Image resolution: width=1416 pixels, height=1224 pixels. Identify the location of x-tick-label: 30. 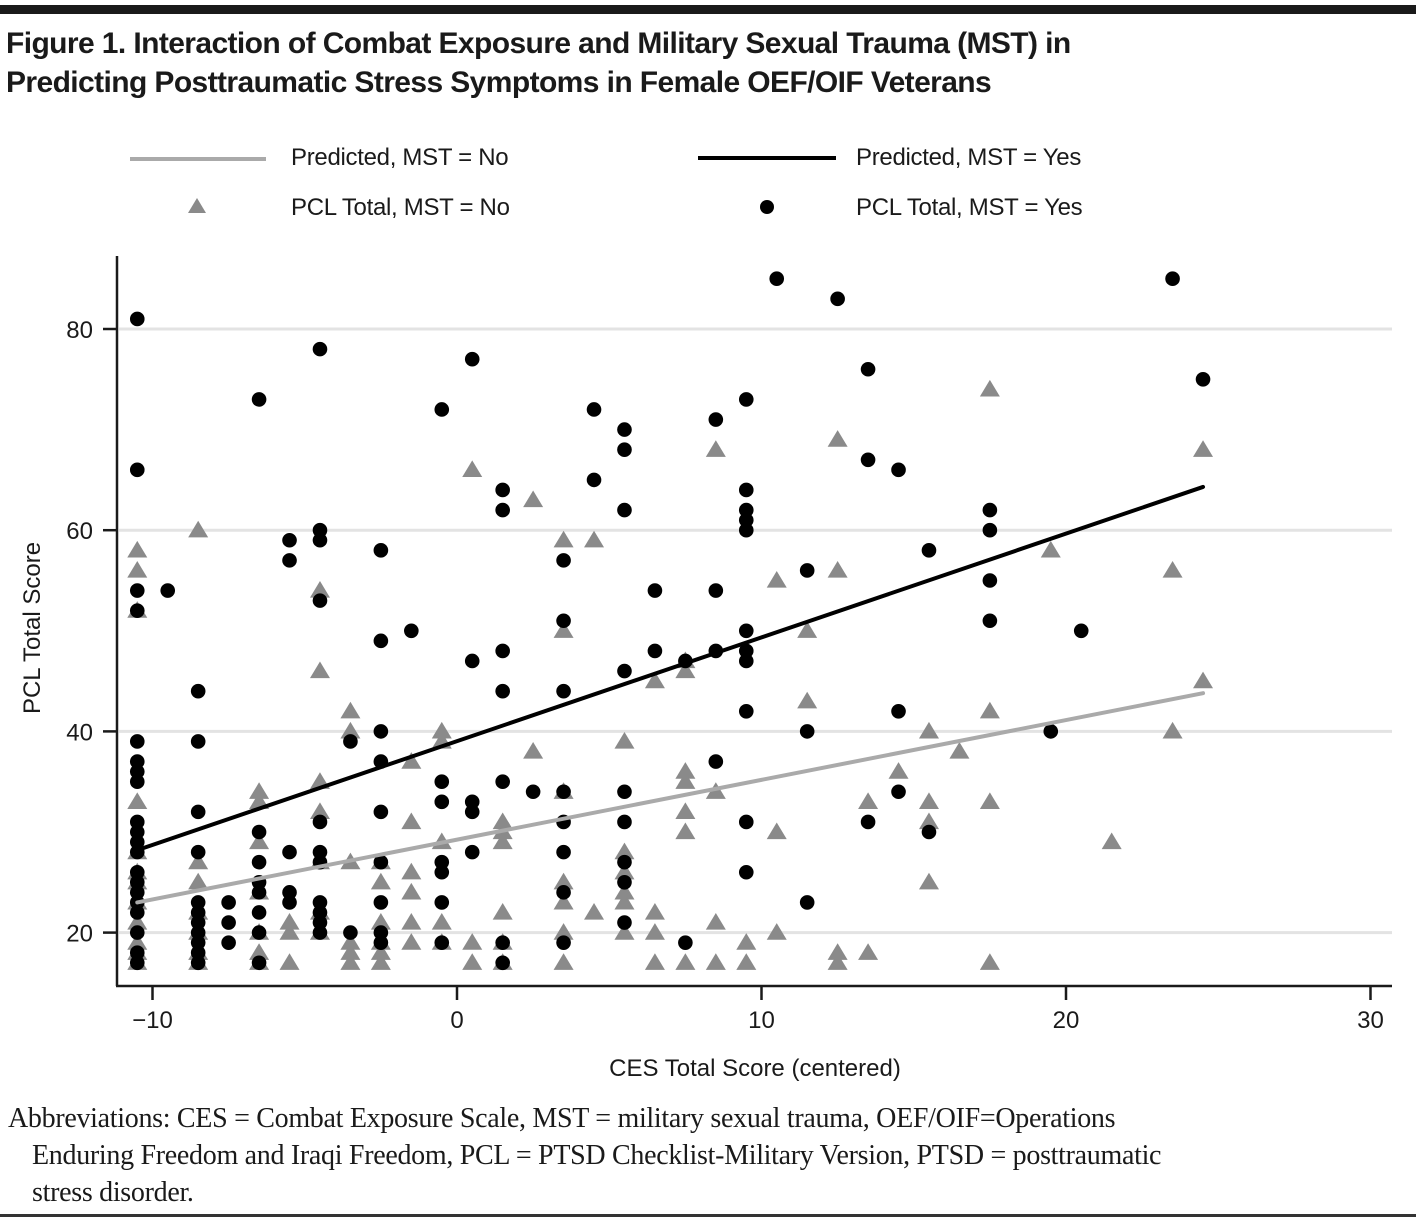
(1370, 1020).